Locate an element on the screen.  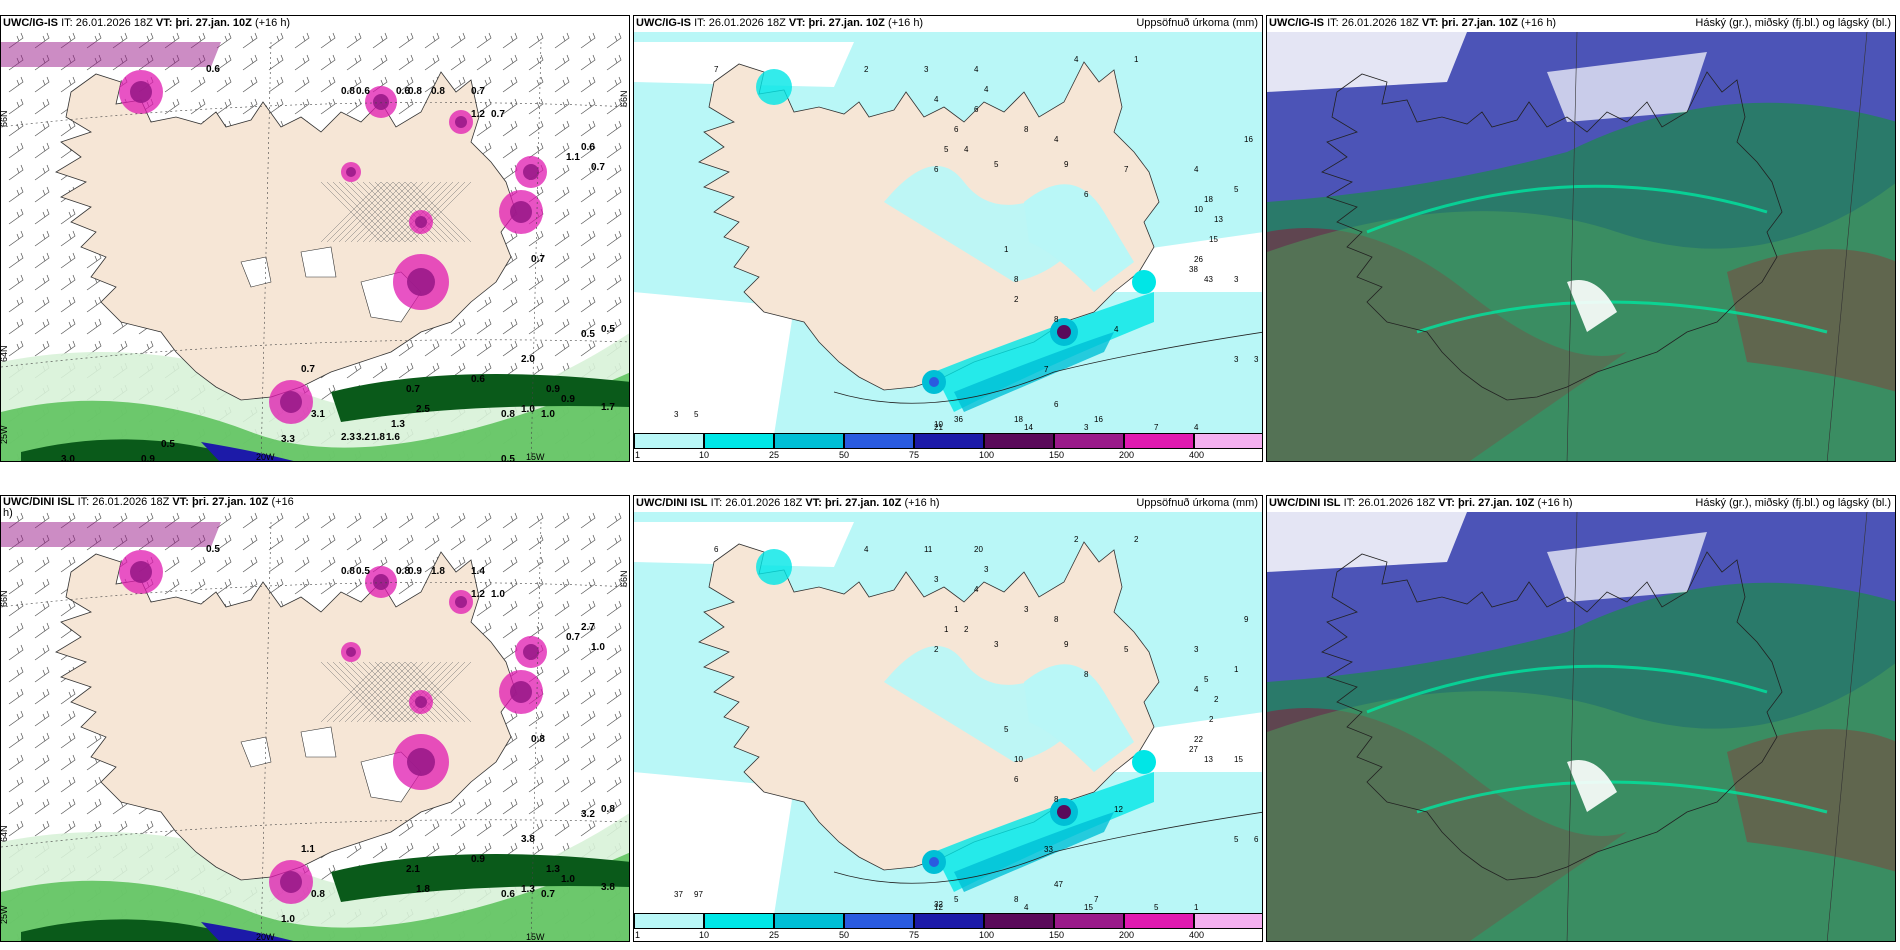
colorbar-label: 10 is located at coordinates (704, 935).